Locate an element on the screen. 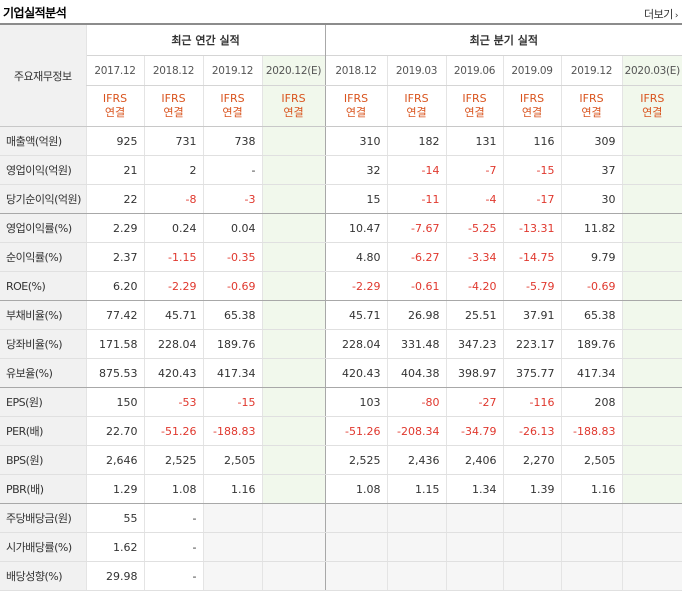 This screenshot has height=591, width=682. table-cell: -53 is located at coordinates (173, 402).